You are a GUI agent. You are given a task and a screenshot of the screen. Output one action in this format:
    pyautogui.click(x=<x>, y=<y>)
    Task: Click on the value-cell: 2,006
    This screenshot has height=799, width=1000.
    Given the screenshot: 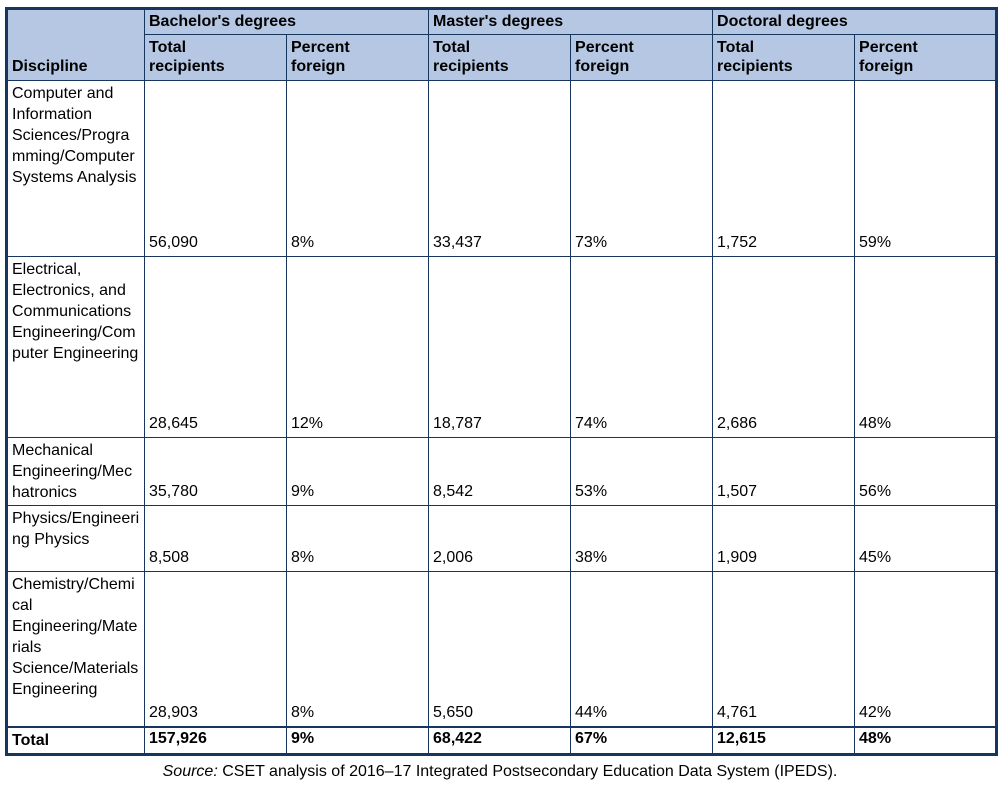 What is the action you would take?
    pyautogui.click(x=500, y=538)
    